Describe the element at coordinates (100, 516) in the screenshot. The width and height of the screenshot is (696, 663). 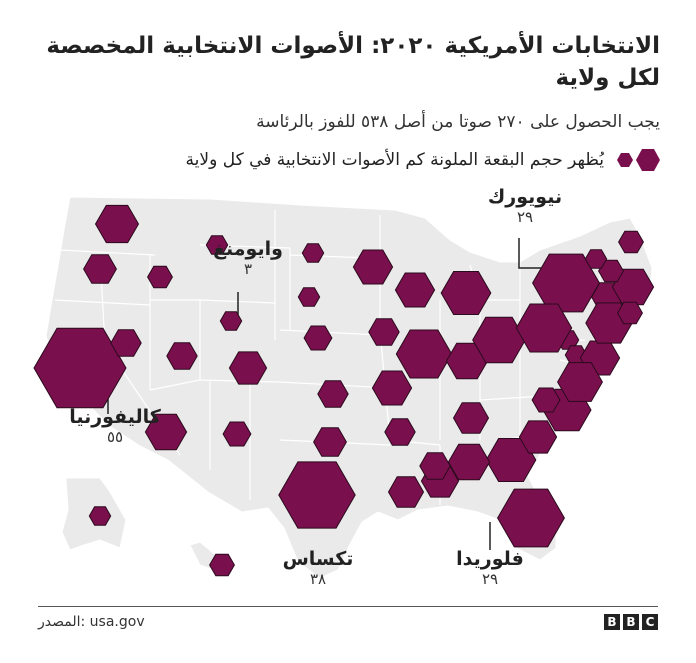
I see `state-hexagon-ak` at that location.